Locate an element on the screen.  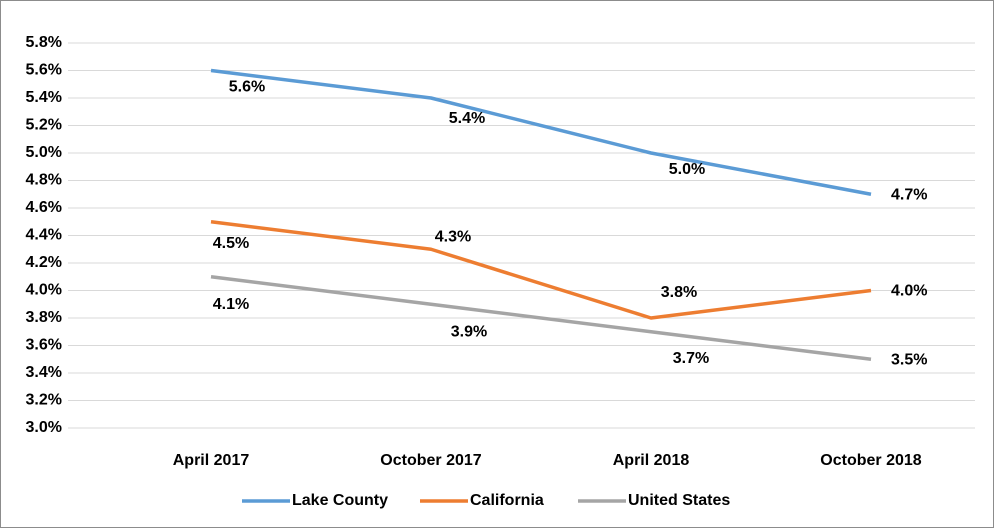
y-tick-label: 5.4% is located at coordinates (44, 97).